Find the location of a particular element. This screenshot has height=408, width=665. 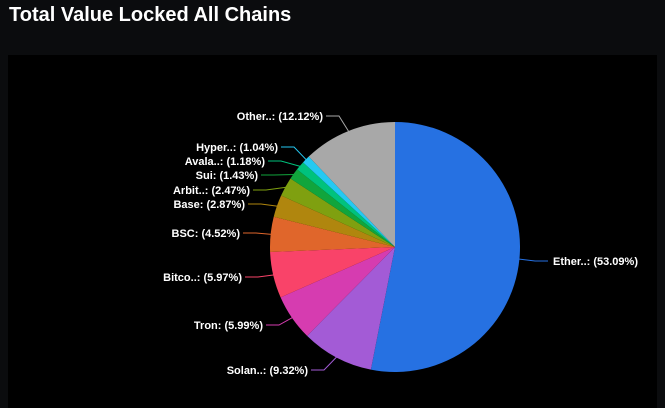

pie-slice-tron is located at coordinates (337, 291).